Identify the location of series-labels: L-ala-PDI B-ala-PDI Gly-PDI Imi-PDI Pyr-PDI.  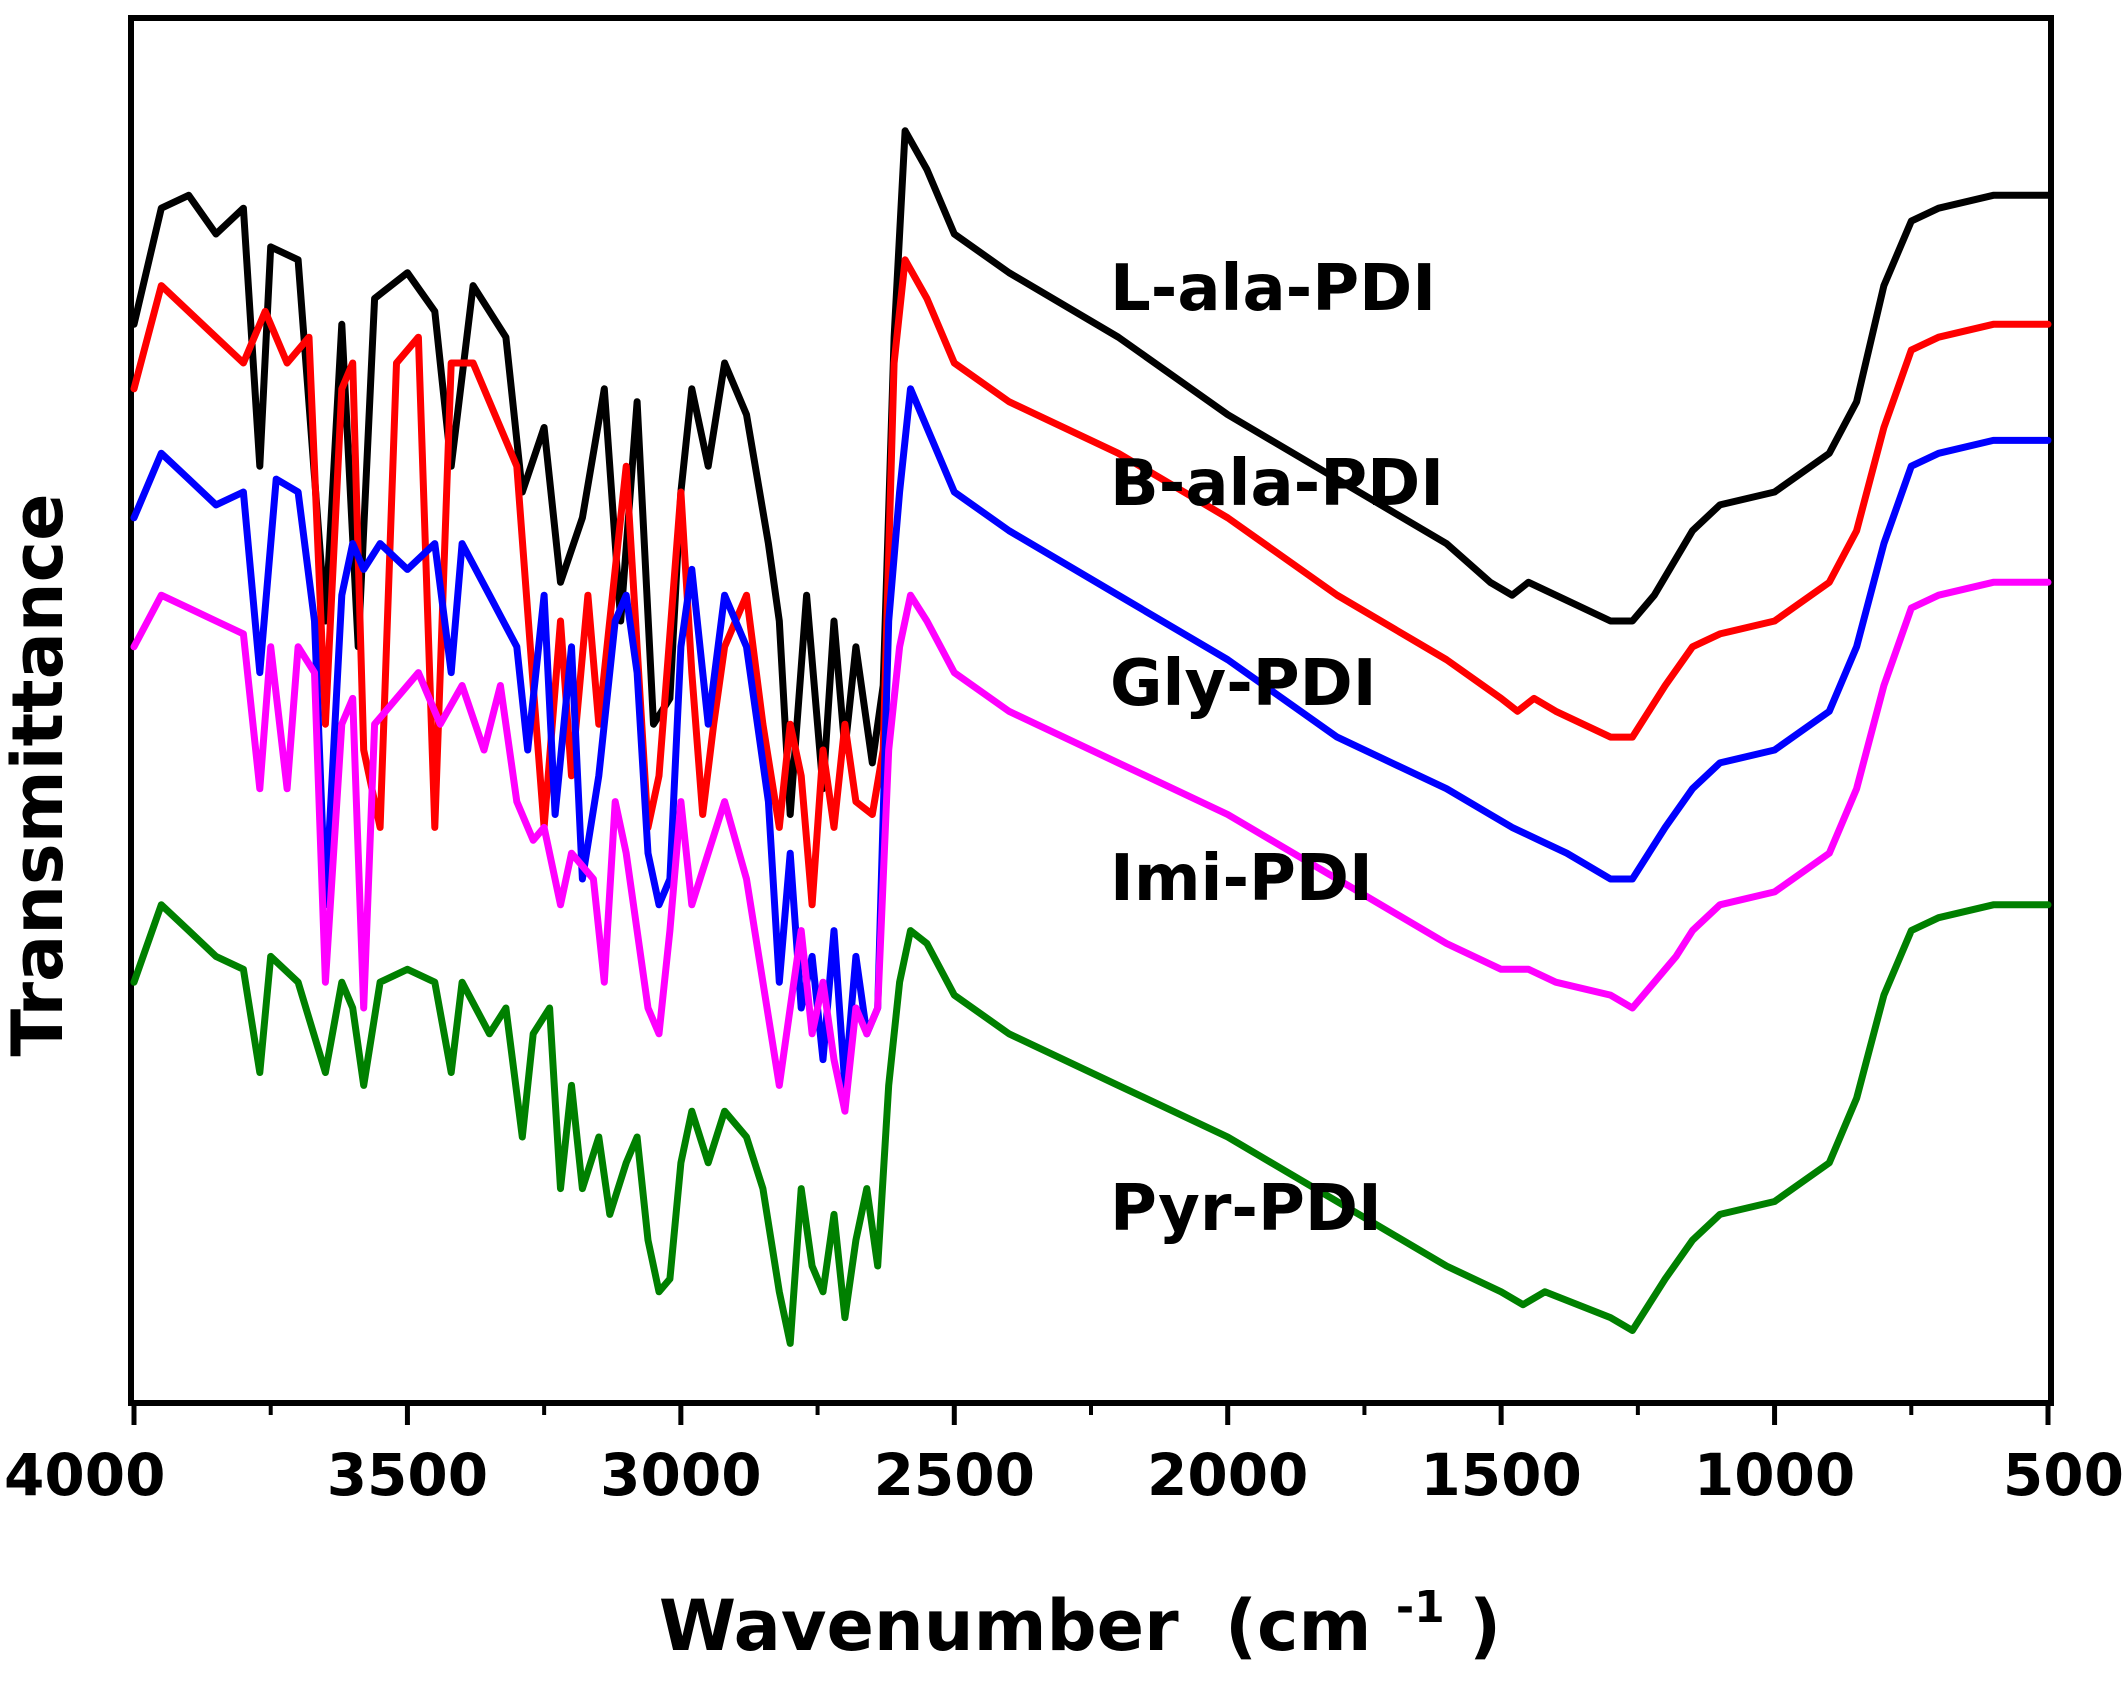
(1277, 749).